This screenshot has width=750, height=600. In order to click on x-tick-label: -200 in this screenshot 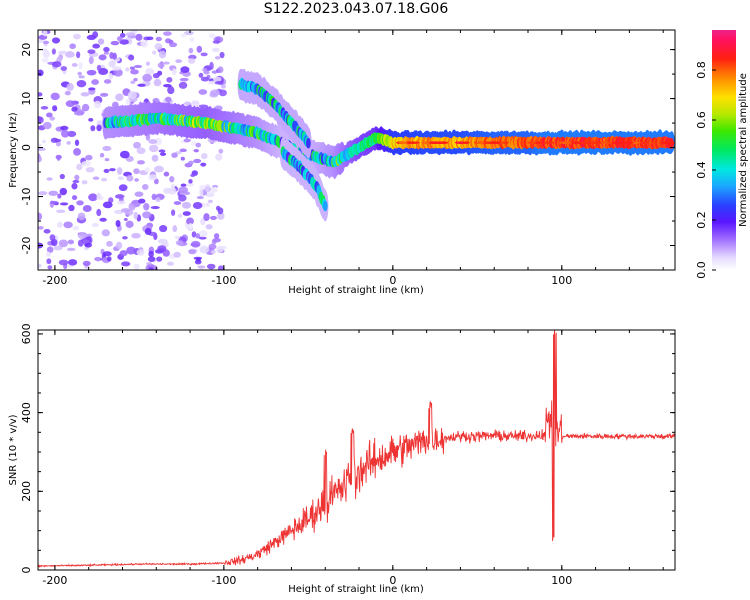, I will do `click(54, 280)`.